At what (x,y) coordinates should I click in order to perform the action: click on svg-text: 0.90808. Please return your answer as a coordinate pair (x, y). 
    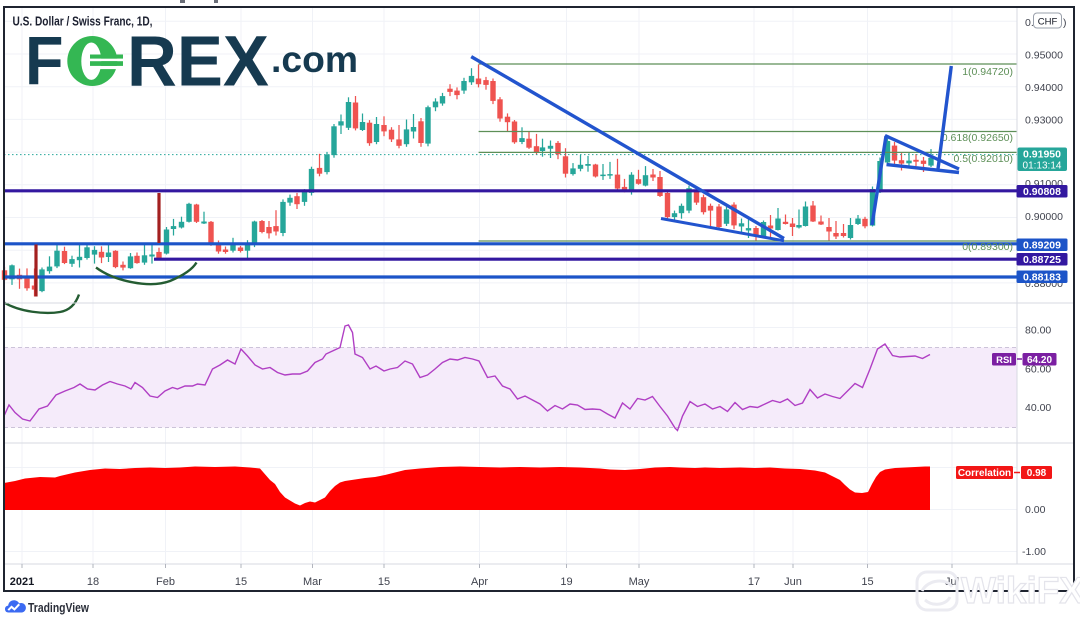
    Looking at the image, I should click on (1042, 192).